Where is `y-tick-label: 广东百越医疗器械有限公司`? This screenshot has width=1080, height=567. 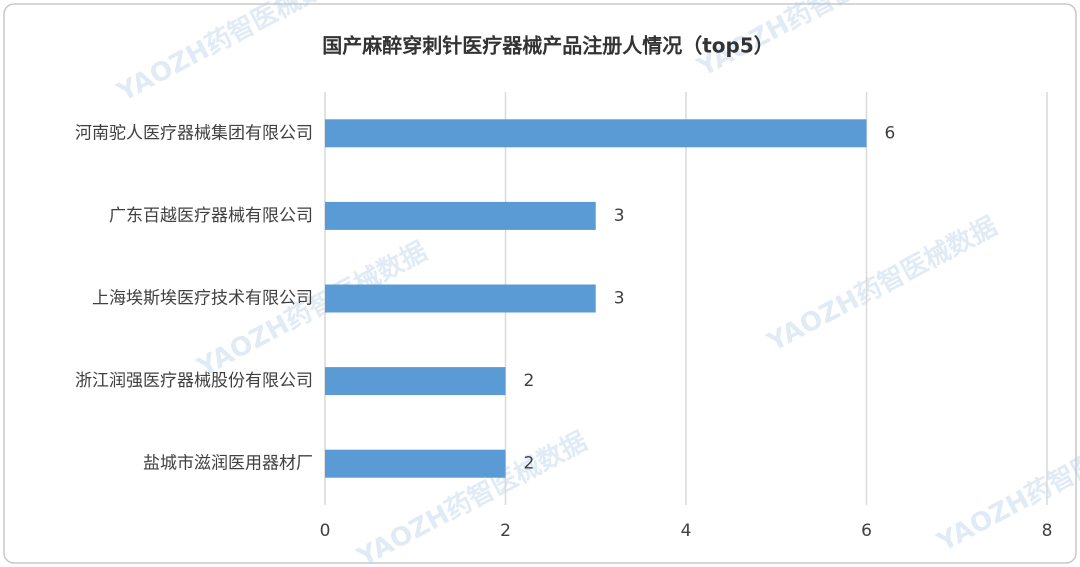 y-tick-label: 广东百越医疗器械有限公司 is located at coordinates (211, 216).